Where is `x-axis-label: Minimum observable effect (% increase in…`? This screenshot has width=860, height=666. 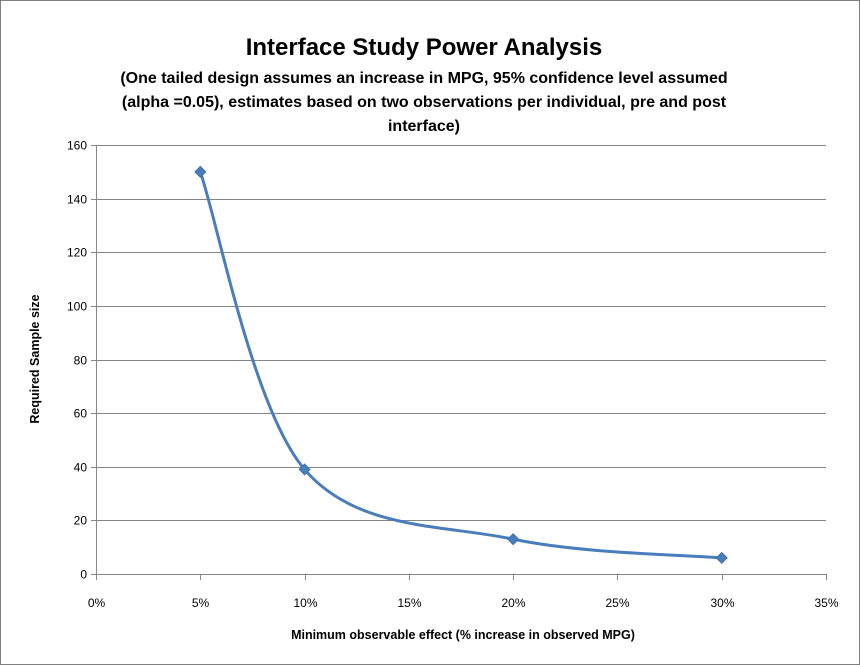 x-axis-label: Minimum observable effect (% increase in… is located at coordinates (463, 635).